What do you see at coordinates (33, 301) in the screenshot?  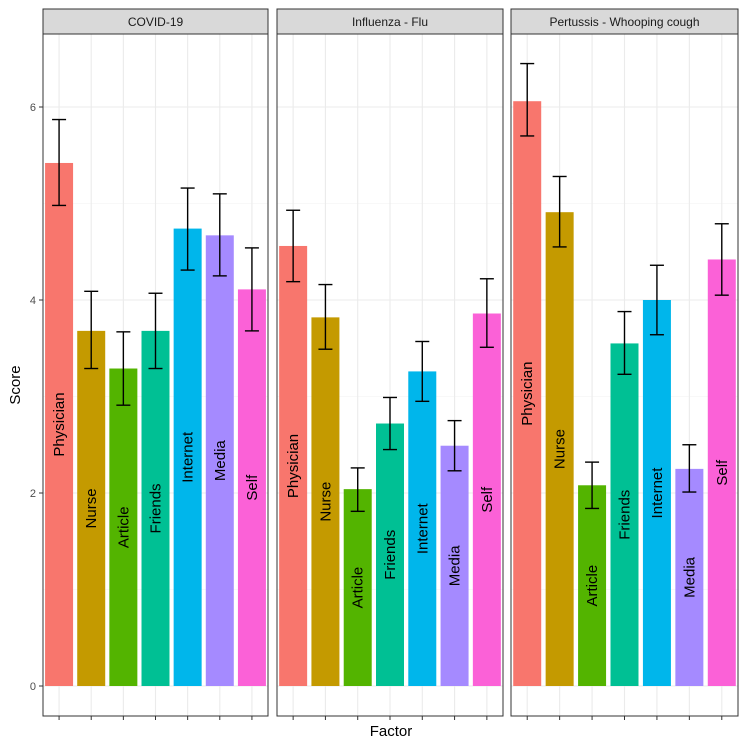 I see `y-tick-label: 4` at bounding box center [33, 301].